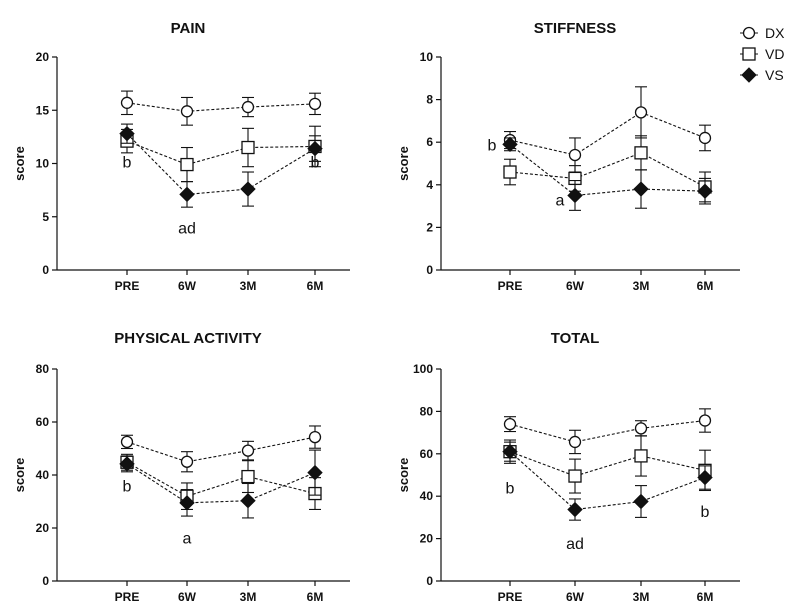 This screenshot has height=607, width=797. I want to click on y-tick-label: 100, so click(423, 369).